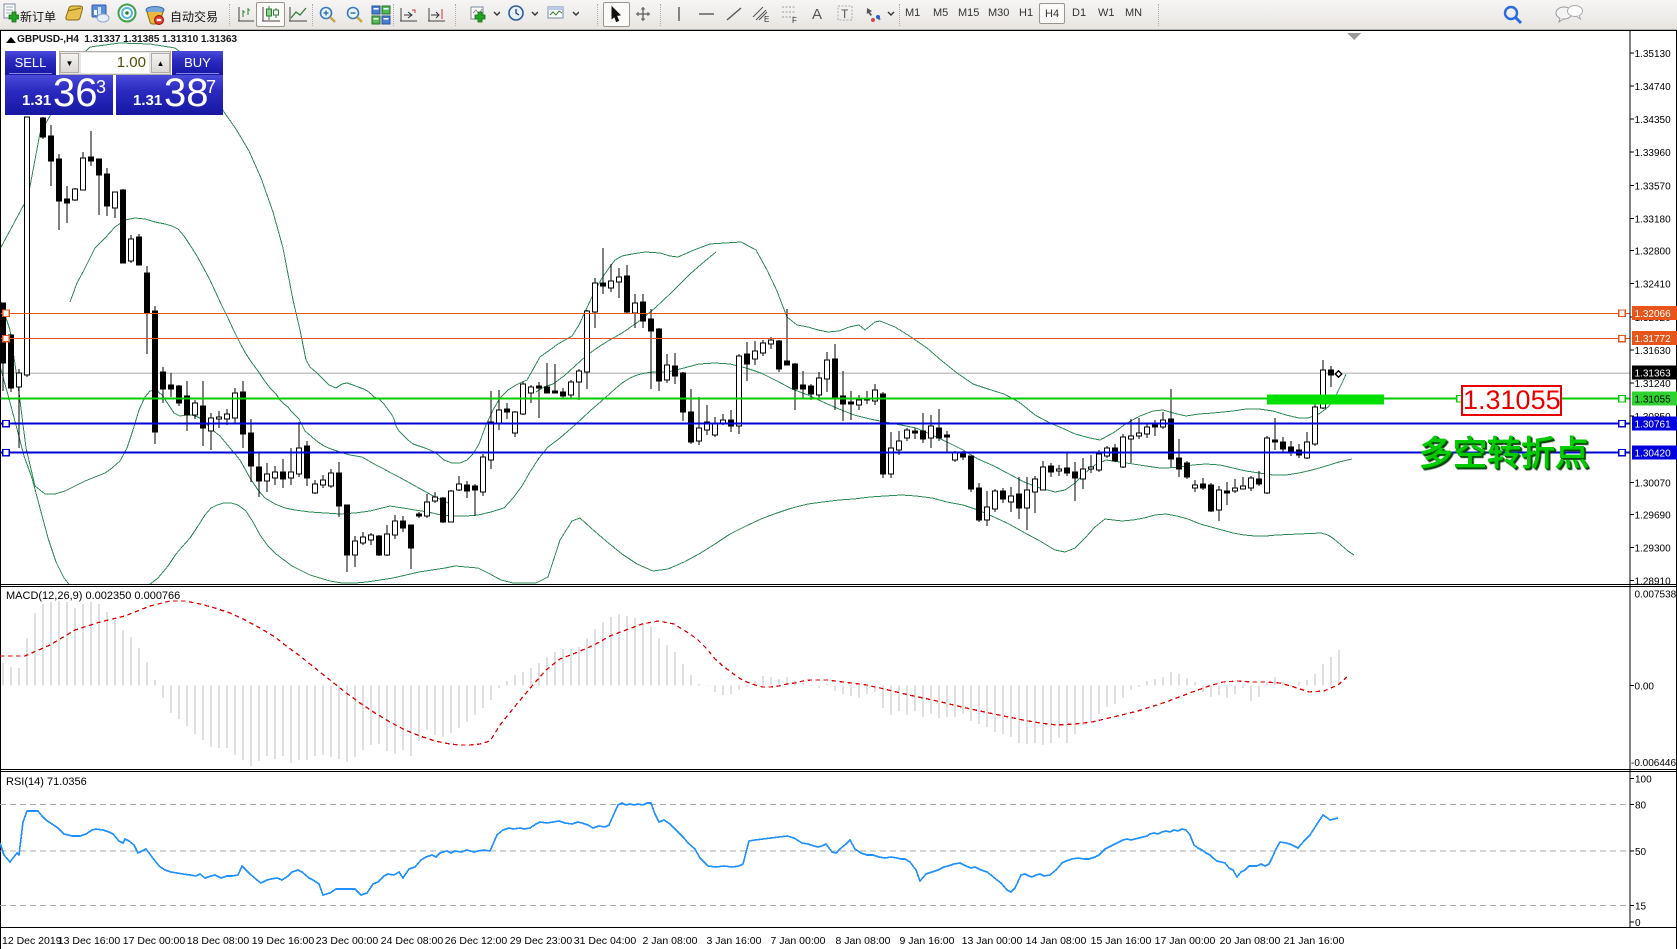 Image resolution: width=1677 pixels, height=949 pixels. What do you see at coordinates (1121, 941) in the screenshot?
I see `svg-text: 15 Jan 16:00` at bounding box center [1121, 941].